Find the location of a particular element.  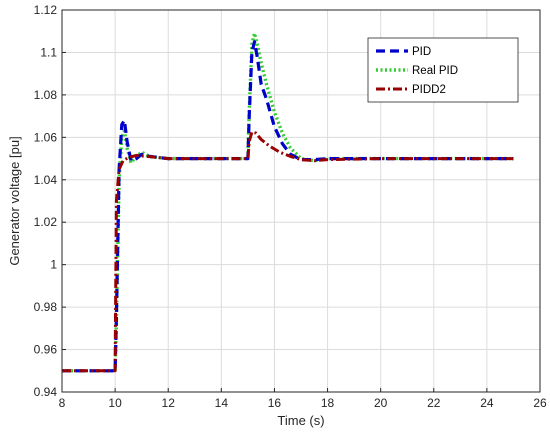

y-tick-label: 1.1 is located at coordinates (48, 52).